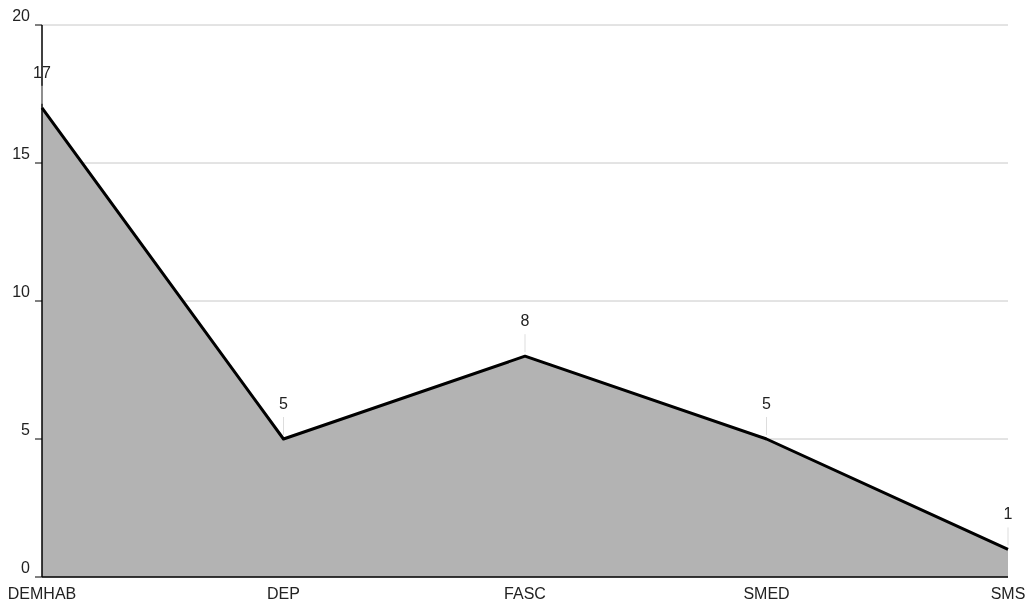 Image resolution: width=1033 pixels, height=607 pixels. Describe the element at coordinates (283, 593) in the screenshot. I see `x-tick-label: DEP` at that location.